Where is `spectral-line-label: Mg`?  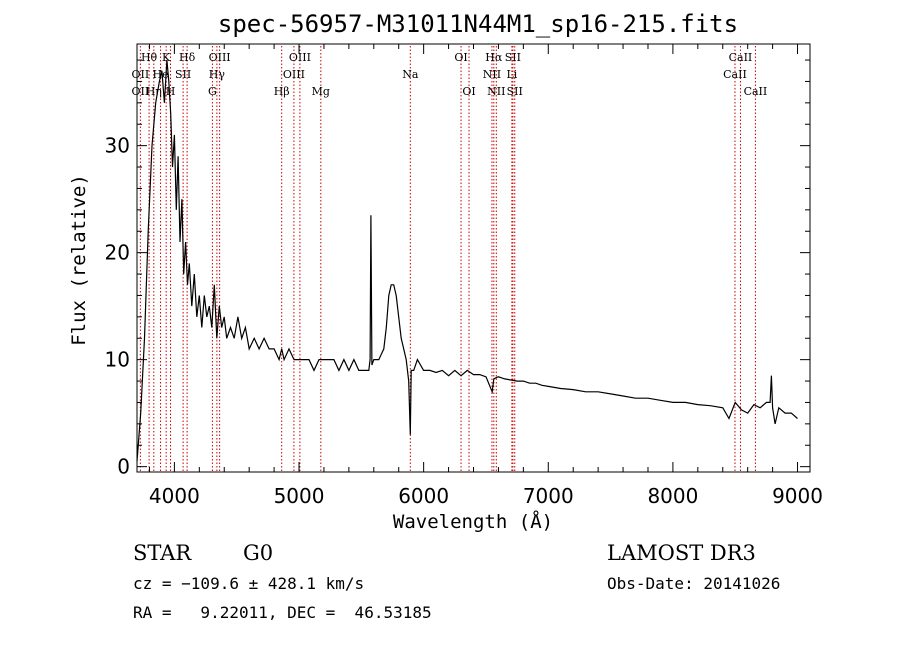 spectral-line-label: Mg is located at coordinates (321, 91).